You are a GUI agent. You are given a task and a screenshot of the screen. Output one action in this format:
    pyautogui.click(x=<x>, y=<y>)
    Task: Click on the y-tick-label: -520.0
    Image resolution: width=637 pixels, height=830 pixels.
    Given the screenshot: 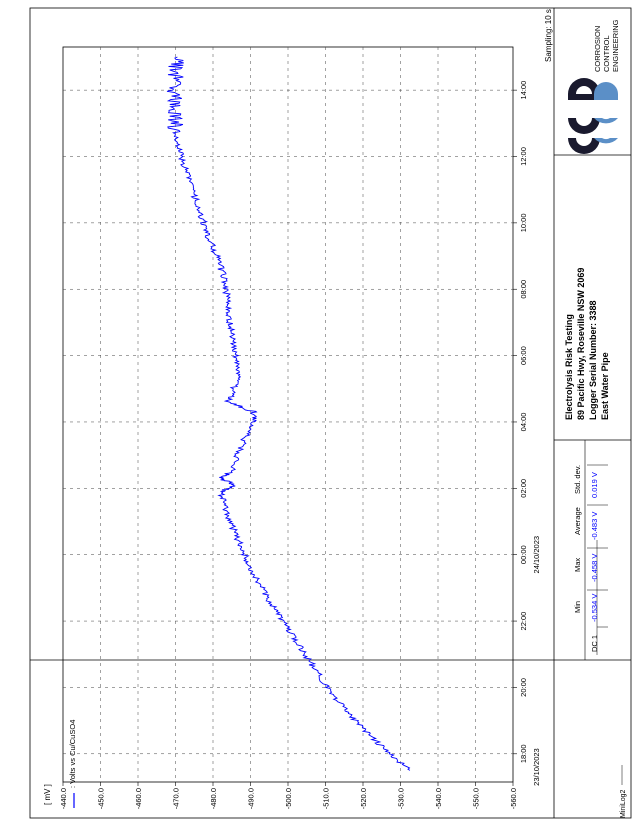 What is the action you would take?
    pyautogui.click(x=363, y=798)
    